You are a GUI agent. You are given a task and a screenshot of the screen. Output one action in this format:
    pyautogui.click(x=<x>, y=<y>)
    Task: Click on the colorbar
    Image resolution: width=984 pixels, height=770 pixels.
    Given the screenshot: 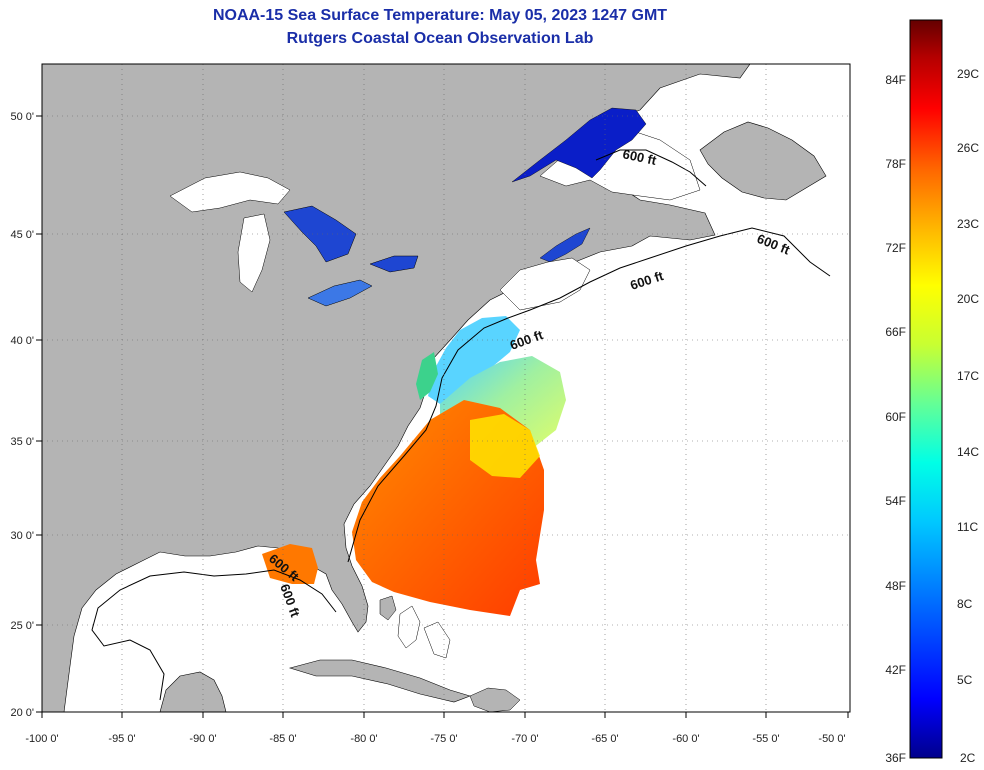 What is the action you would take?
    pyautogui.click(x=926, y=389)
    